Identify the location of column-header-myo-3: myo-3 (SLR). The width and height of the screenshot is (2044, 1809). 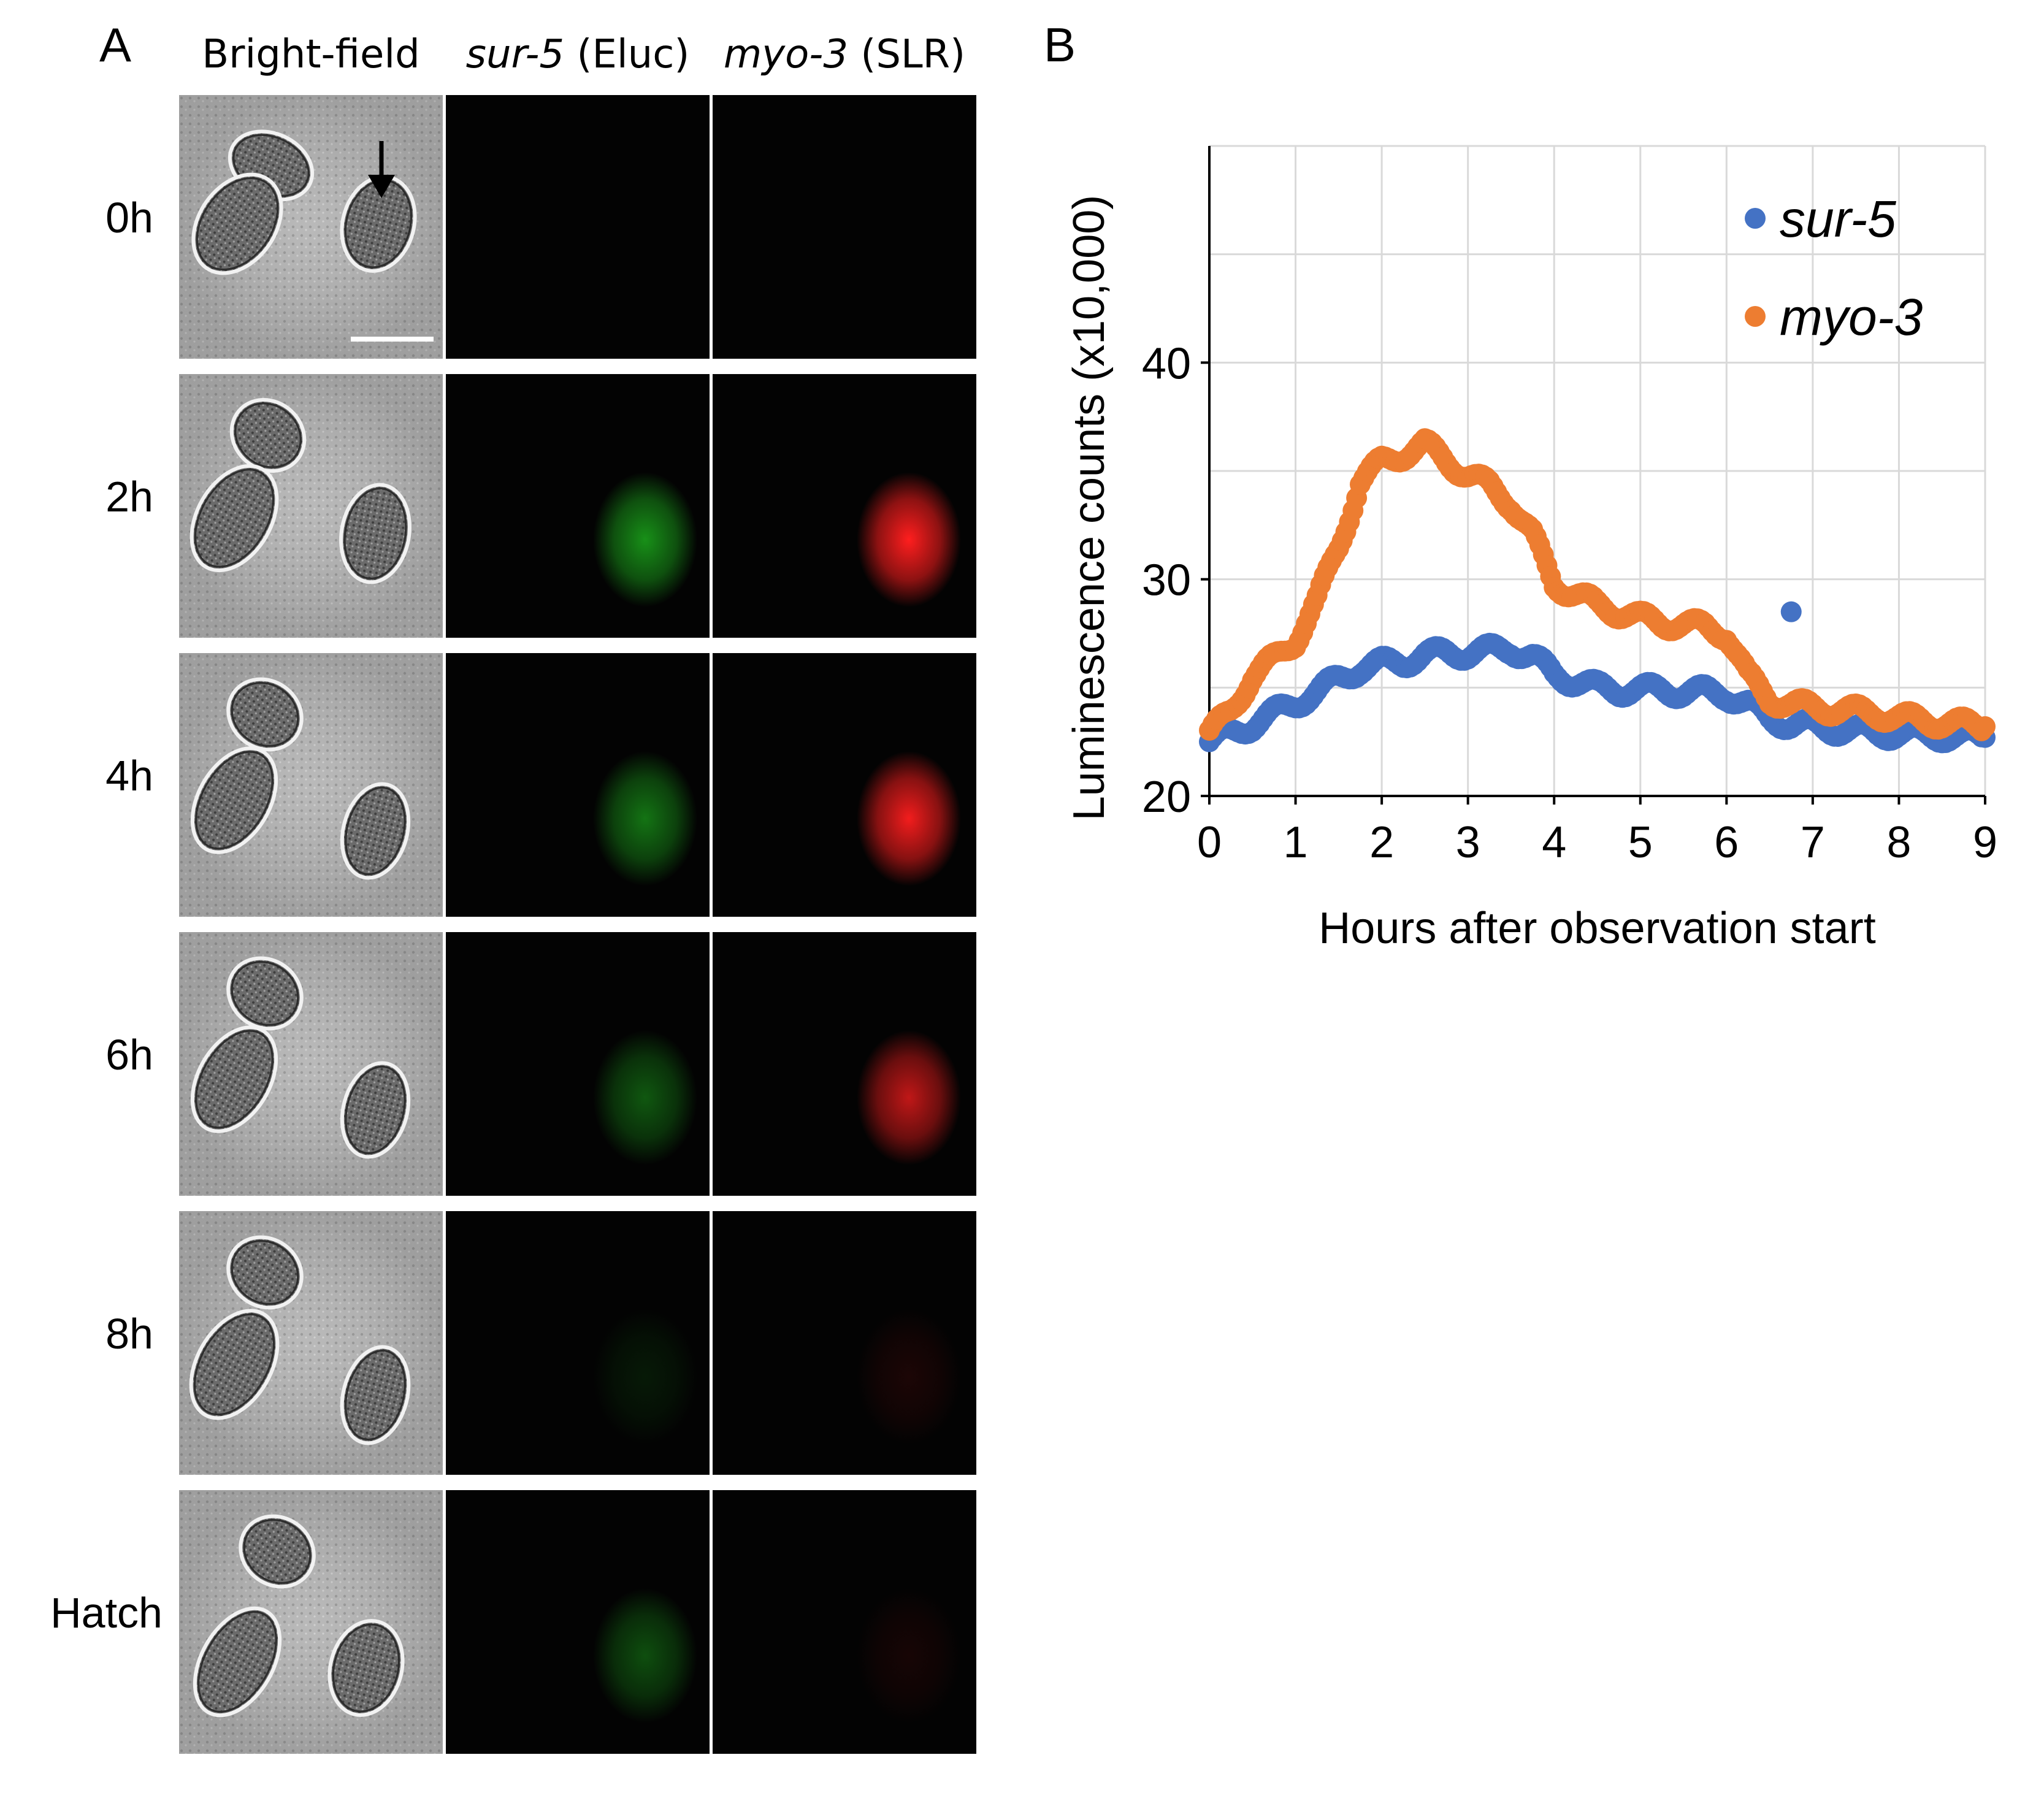
(844, 54).